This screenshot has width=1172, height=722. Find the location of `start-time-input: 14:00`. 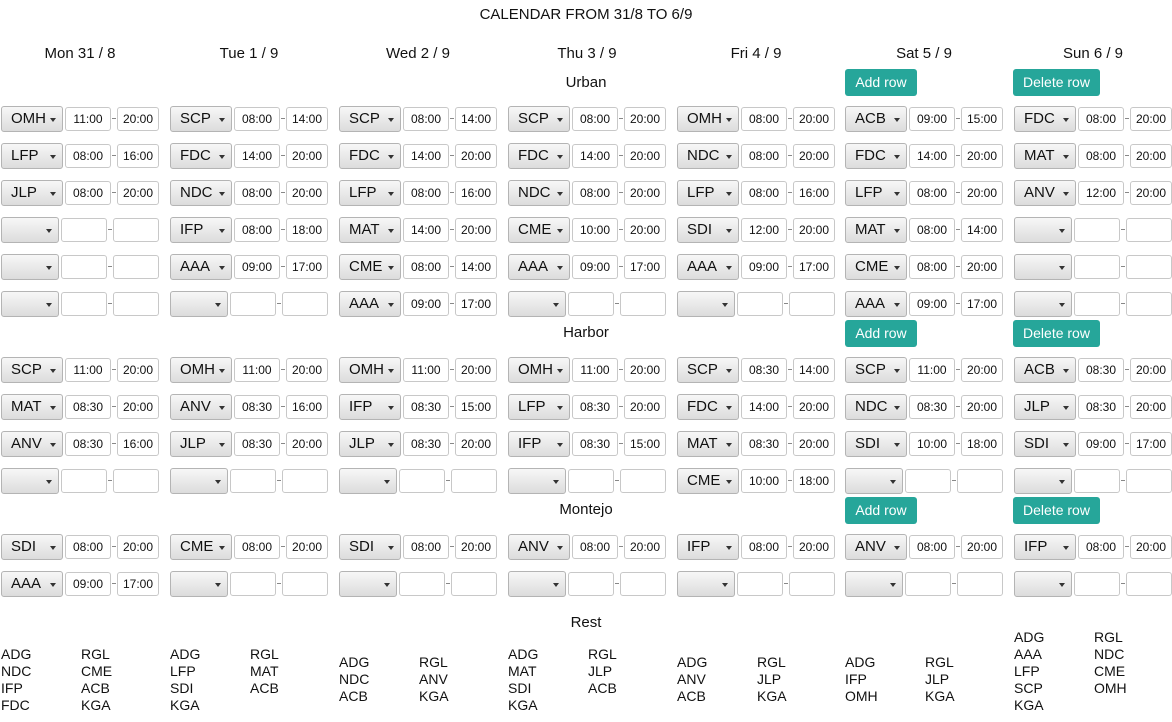

start-time-input: 14:00 is located at coordinates (426, 156).